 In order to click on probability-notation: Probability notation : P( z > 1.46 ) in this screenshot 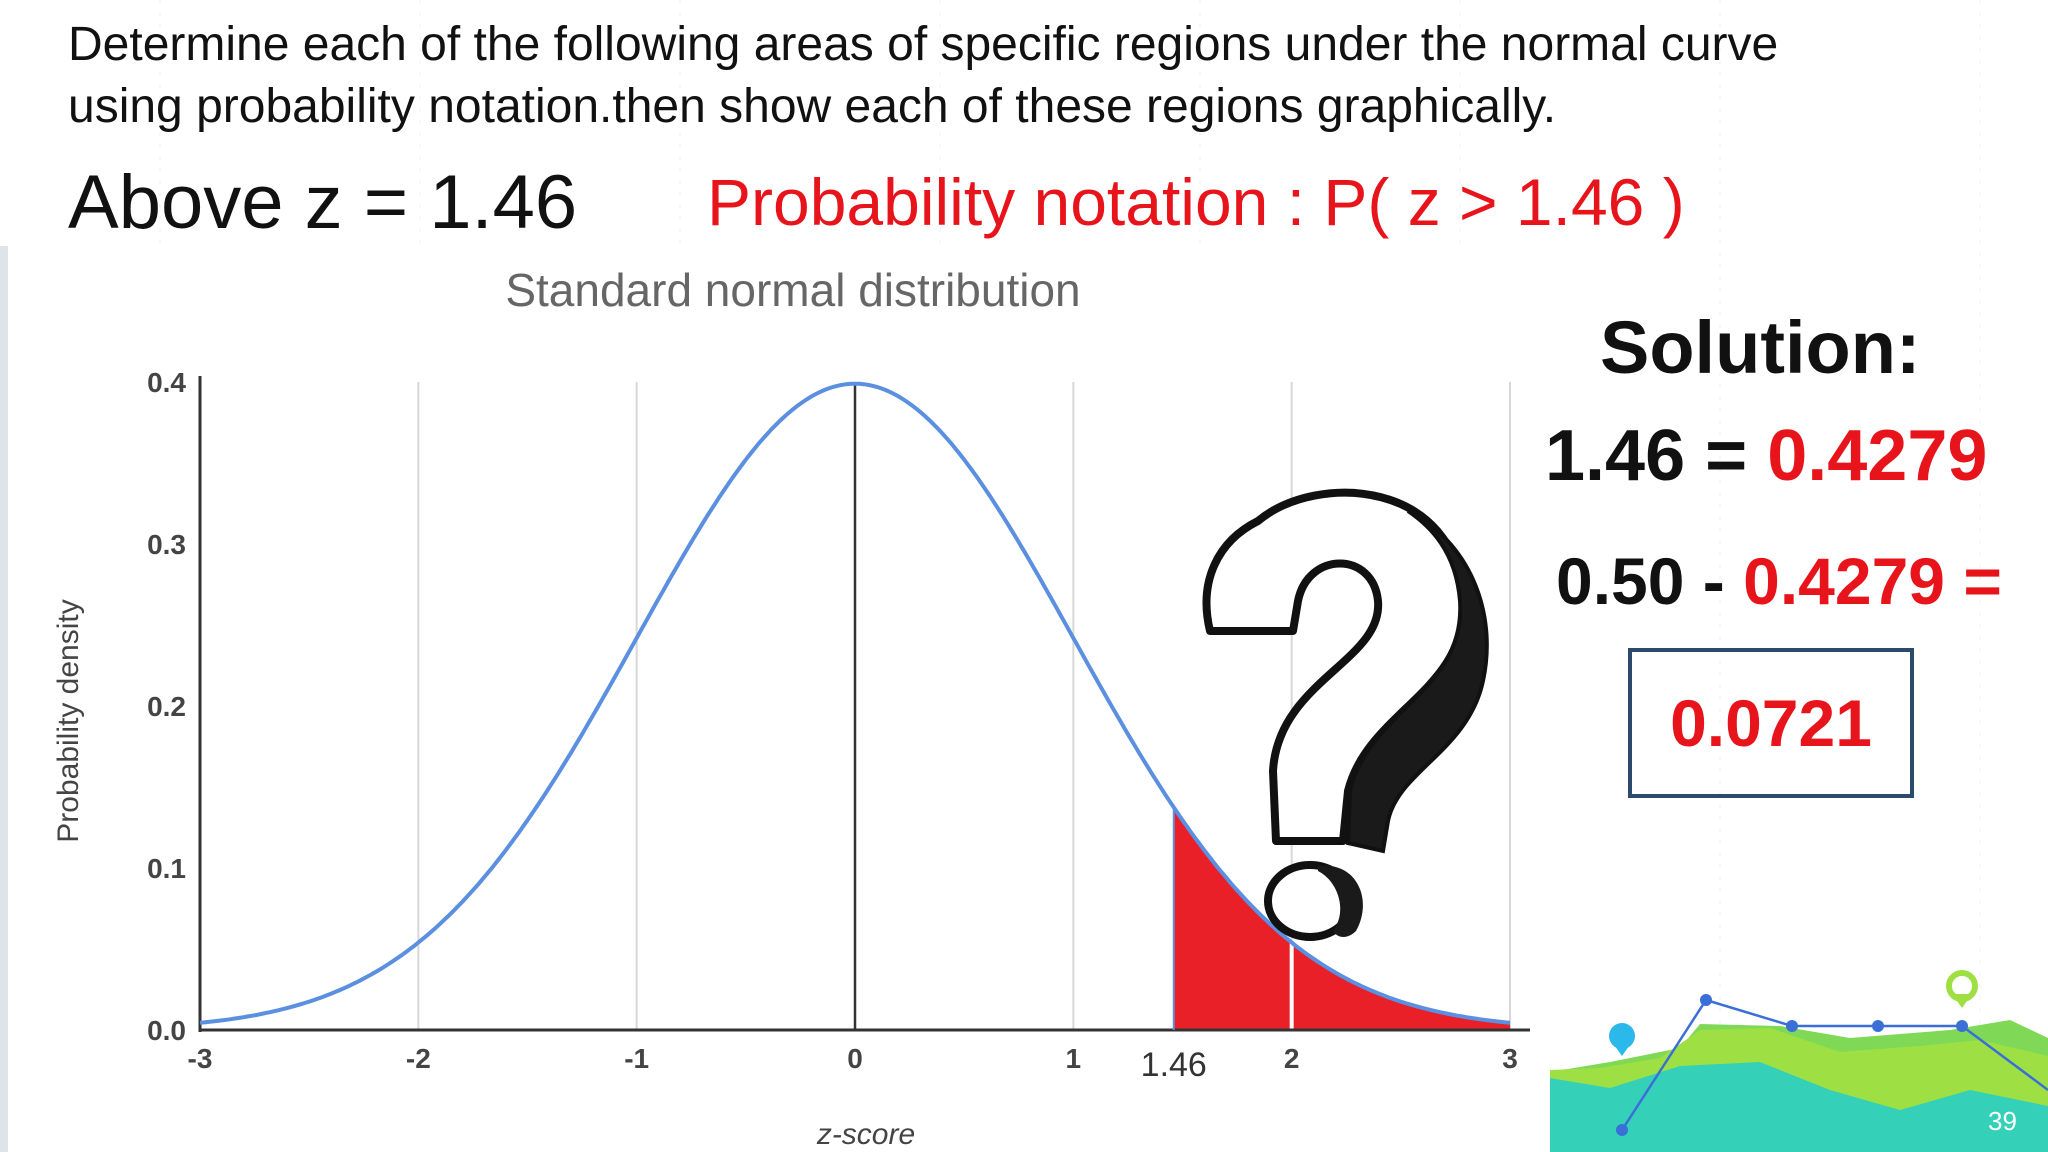, I will do `click(1196, 202)`.